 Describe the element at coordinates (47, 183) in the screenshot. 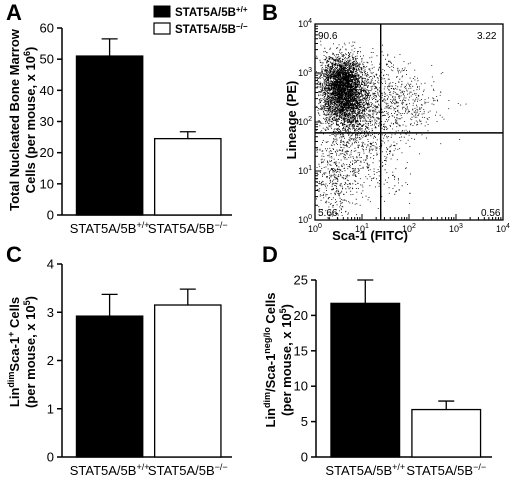

I see `panel-a-ytick-label-1: 10` at that location.